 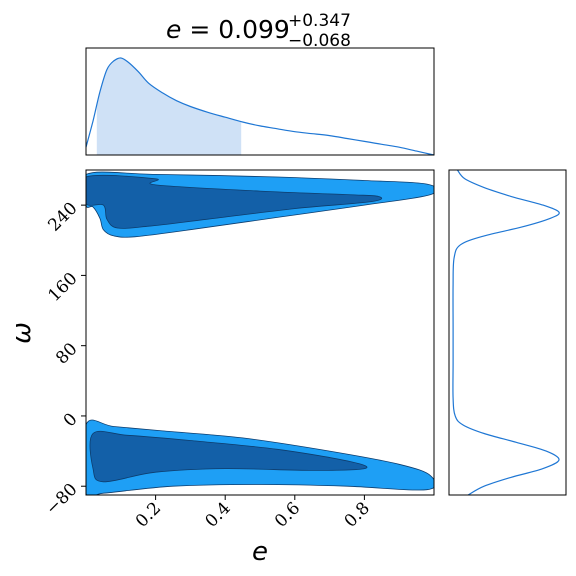 What do you see at coordinates (22, 333) in the screenshot?
I see `y-axis-label: ω` at bounding box center [22, 333].